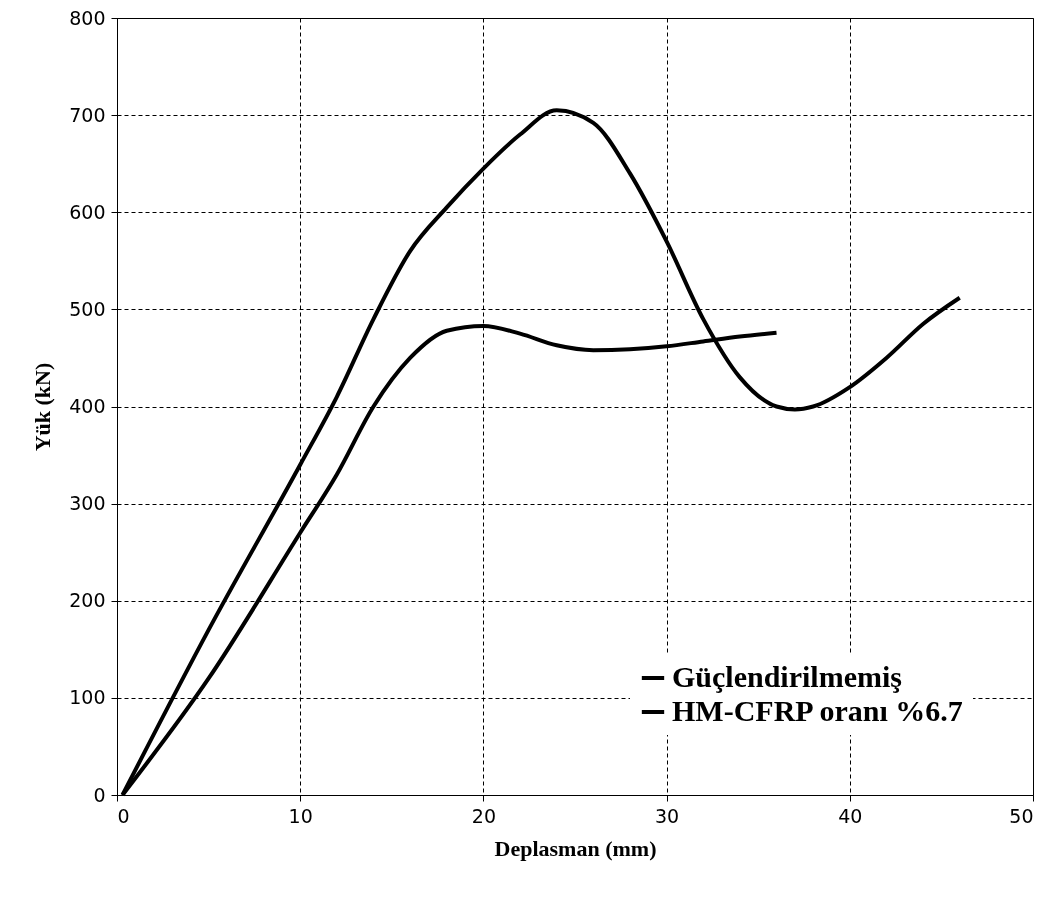 The image size is (1062, 900). I want to click on legend-label: Güçlendirilmemiş, so click(787, 676).